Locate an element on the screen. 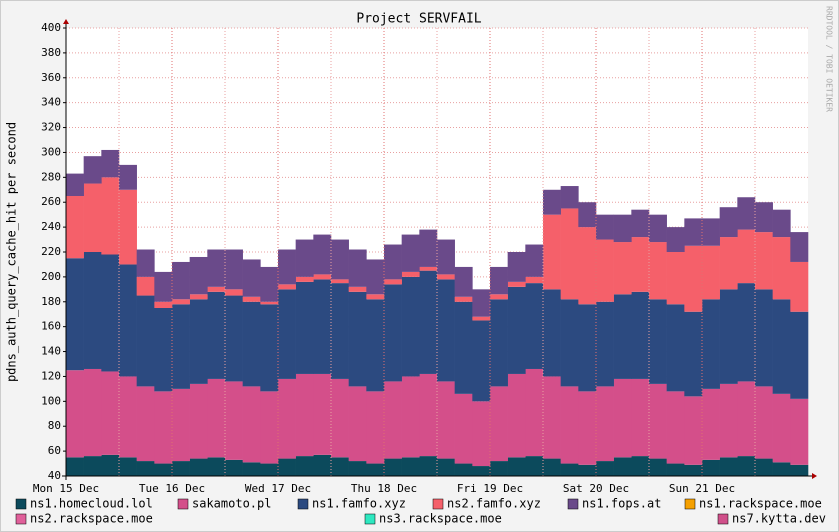 The width and height of the screenshot is (839, 532). legend-label: ns7.kytta.dev is located at coordinates (779, 519).